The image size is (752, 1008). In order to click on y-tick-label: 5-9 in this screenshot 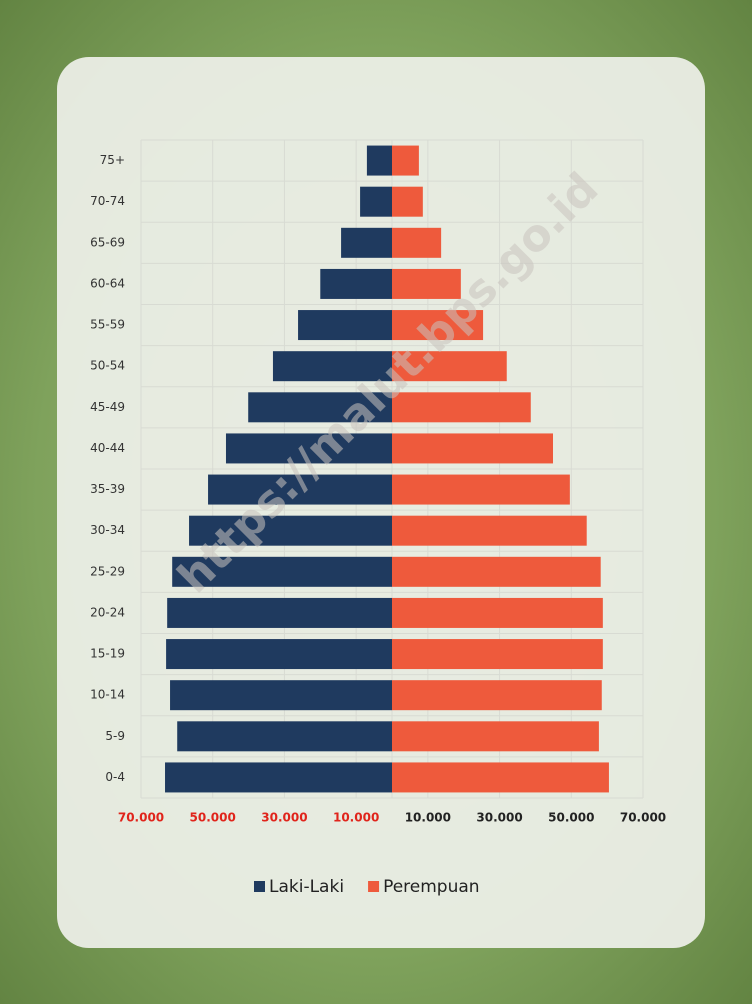, I will do `click(115, 736)`.